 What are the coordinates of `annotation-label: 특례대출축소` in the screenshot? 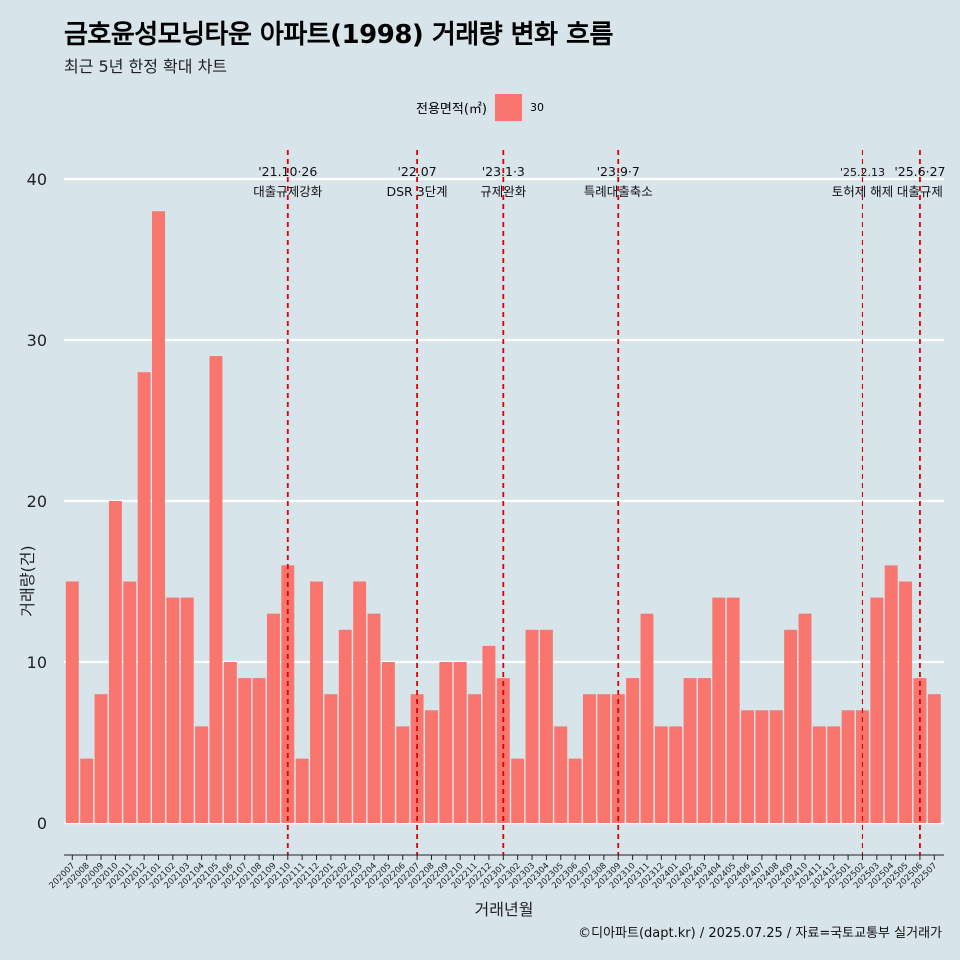 It's located at (618, 191).